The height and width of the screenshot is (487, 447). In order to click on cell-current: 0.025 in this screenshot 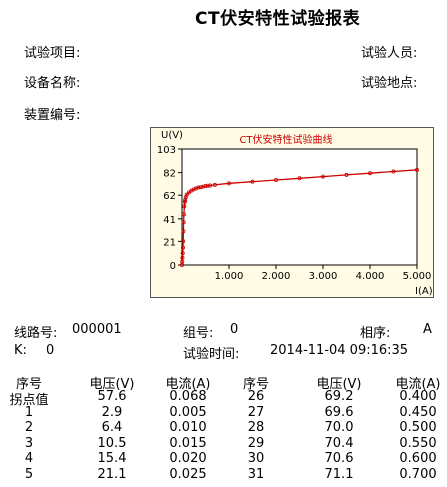, I will do `click(188, 474)`.